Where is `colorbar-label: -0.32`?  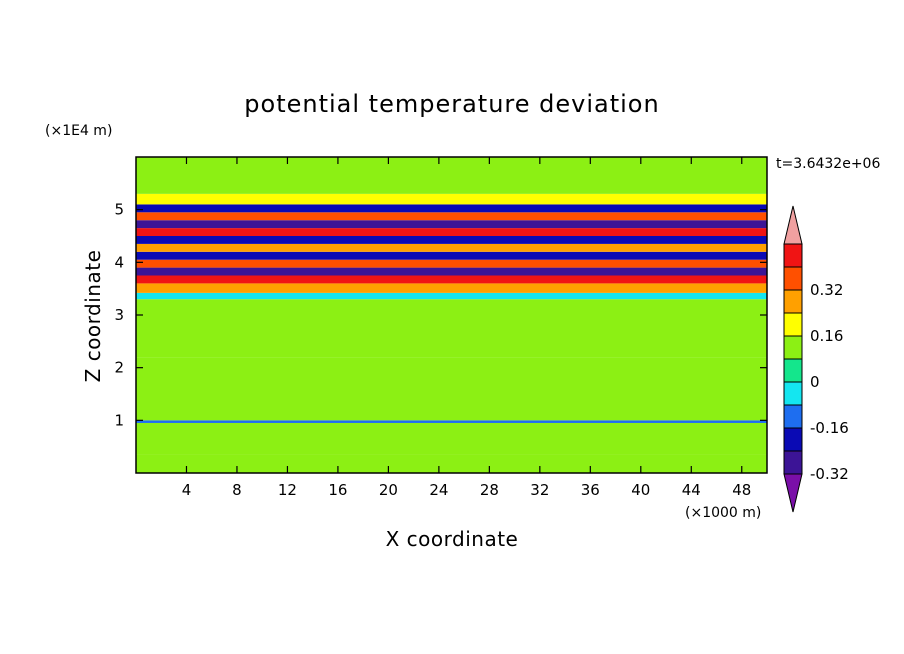 colorbar-label: -0.32 is located at coordinates (829, 474).